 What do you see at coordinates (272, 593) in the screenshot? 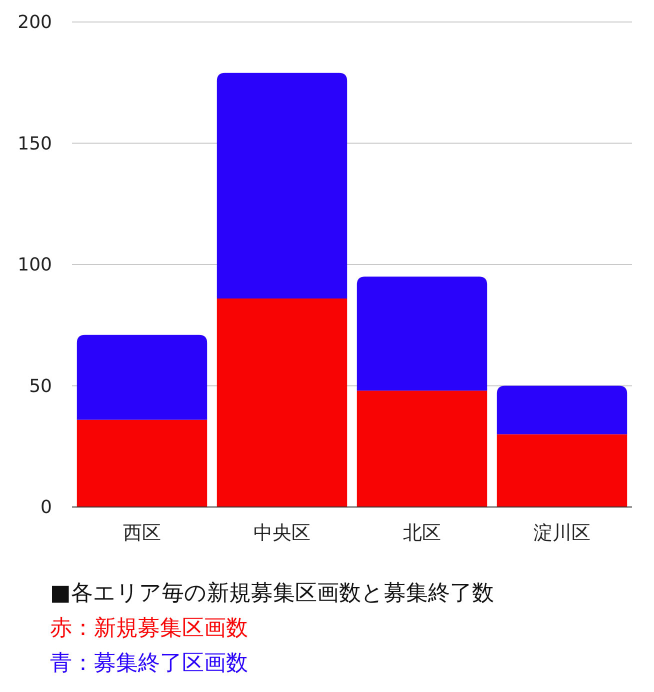
I see `text: ■各エリア毎の新規募集区画数と募集終了数` at bounding box center [272, 593].